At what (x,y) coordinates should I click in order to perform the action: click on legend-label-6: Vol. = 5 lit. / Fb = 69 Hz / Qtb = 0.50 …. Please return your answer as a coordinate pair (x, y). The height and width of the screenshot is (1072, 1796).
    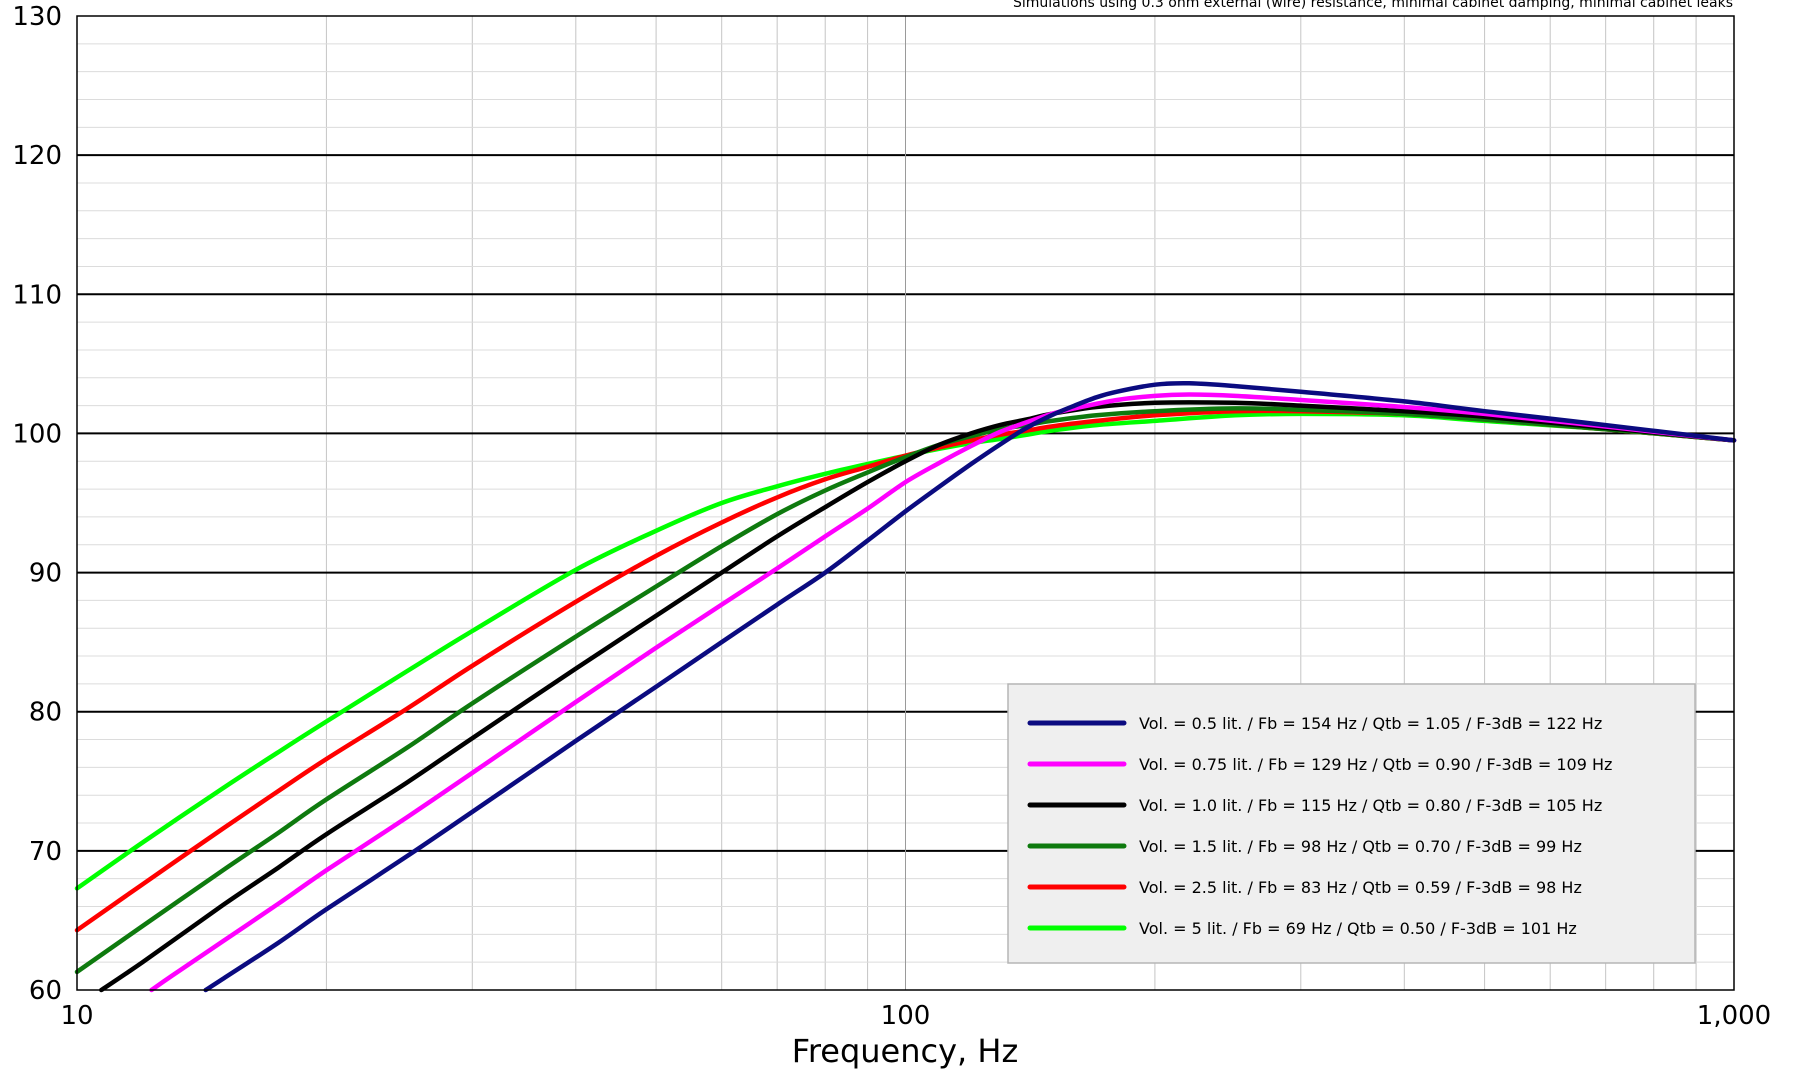
    Looking at the image, I should click on (1358, 928).